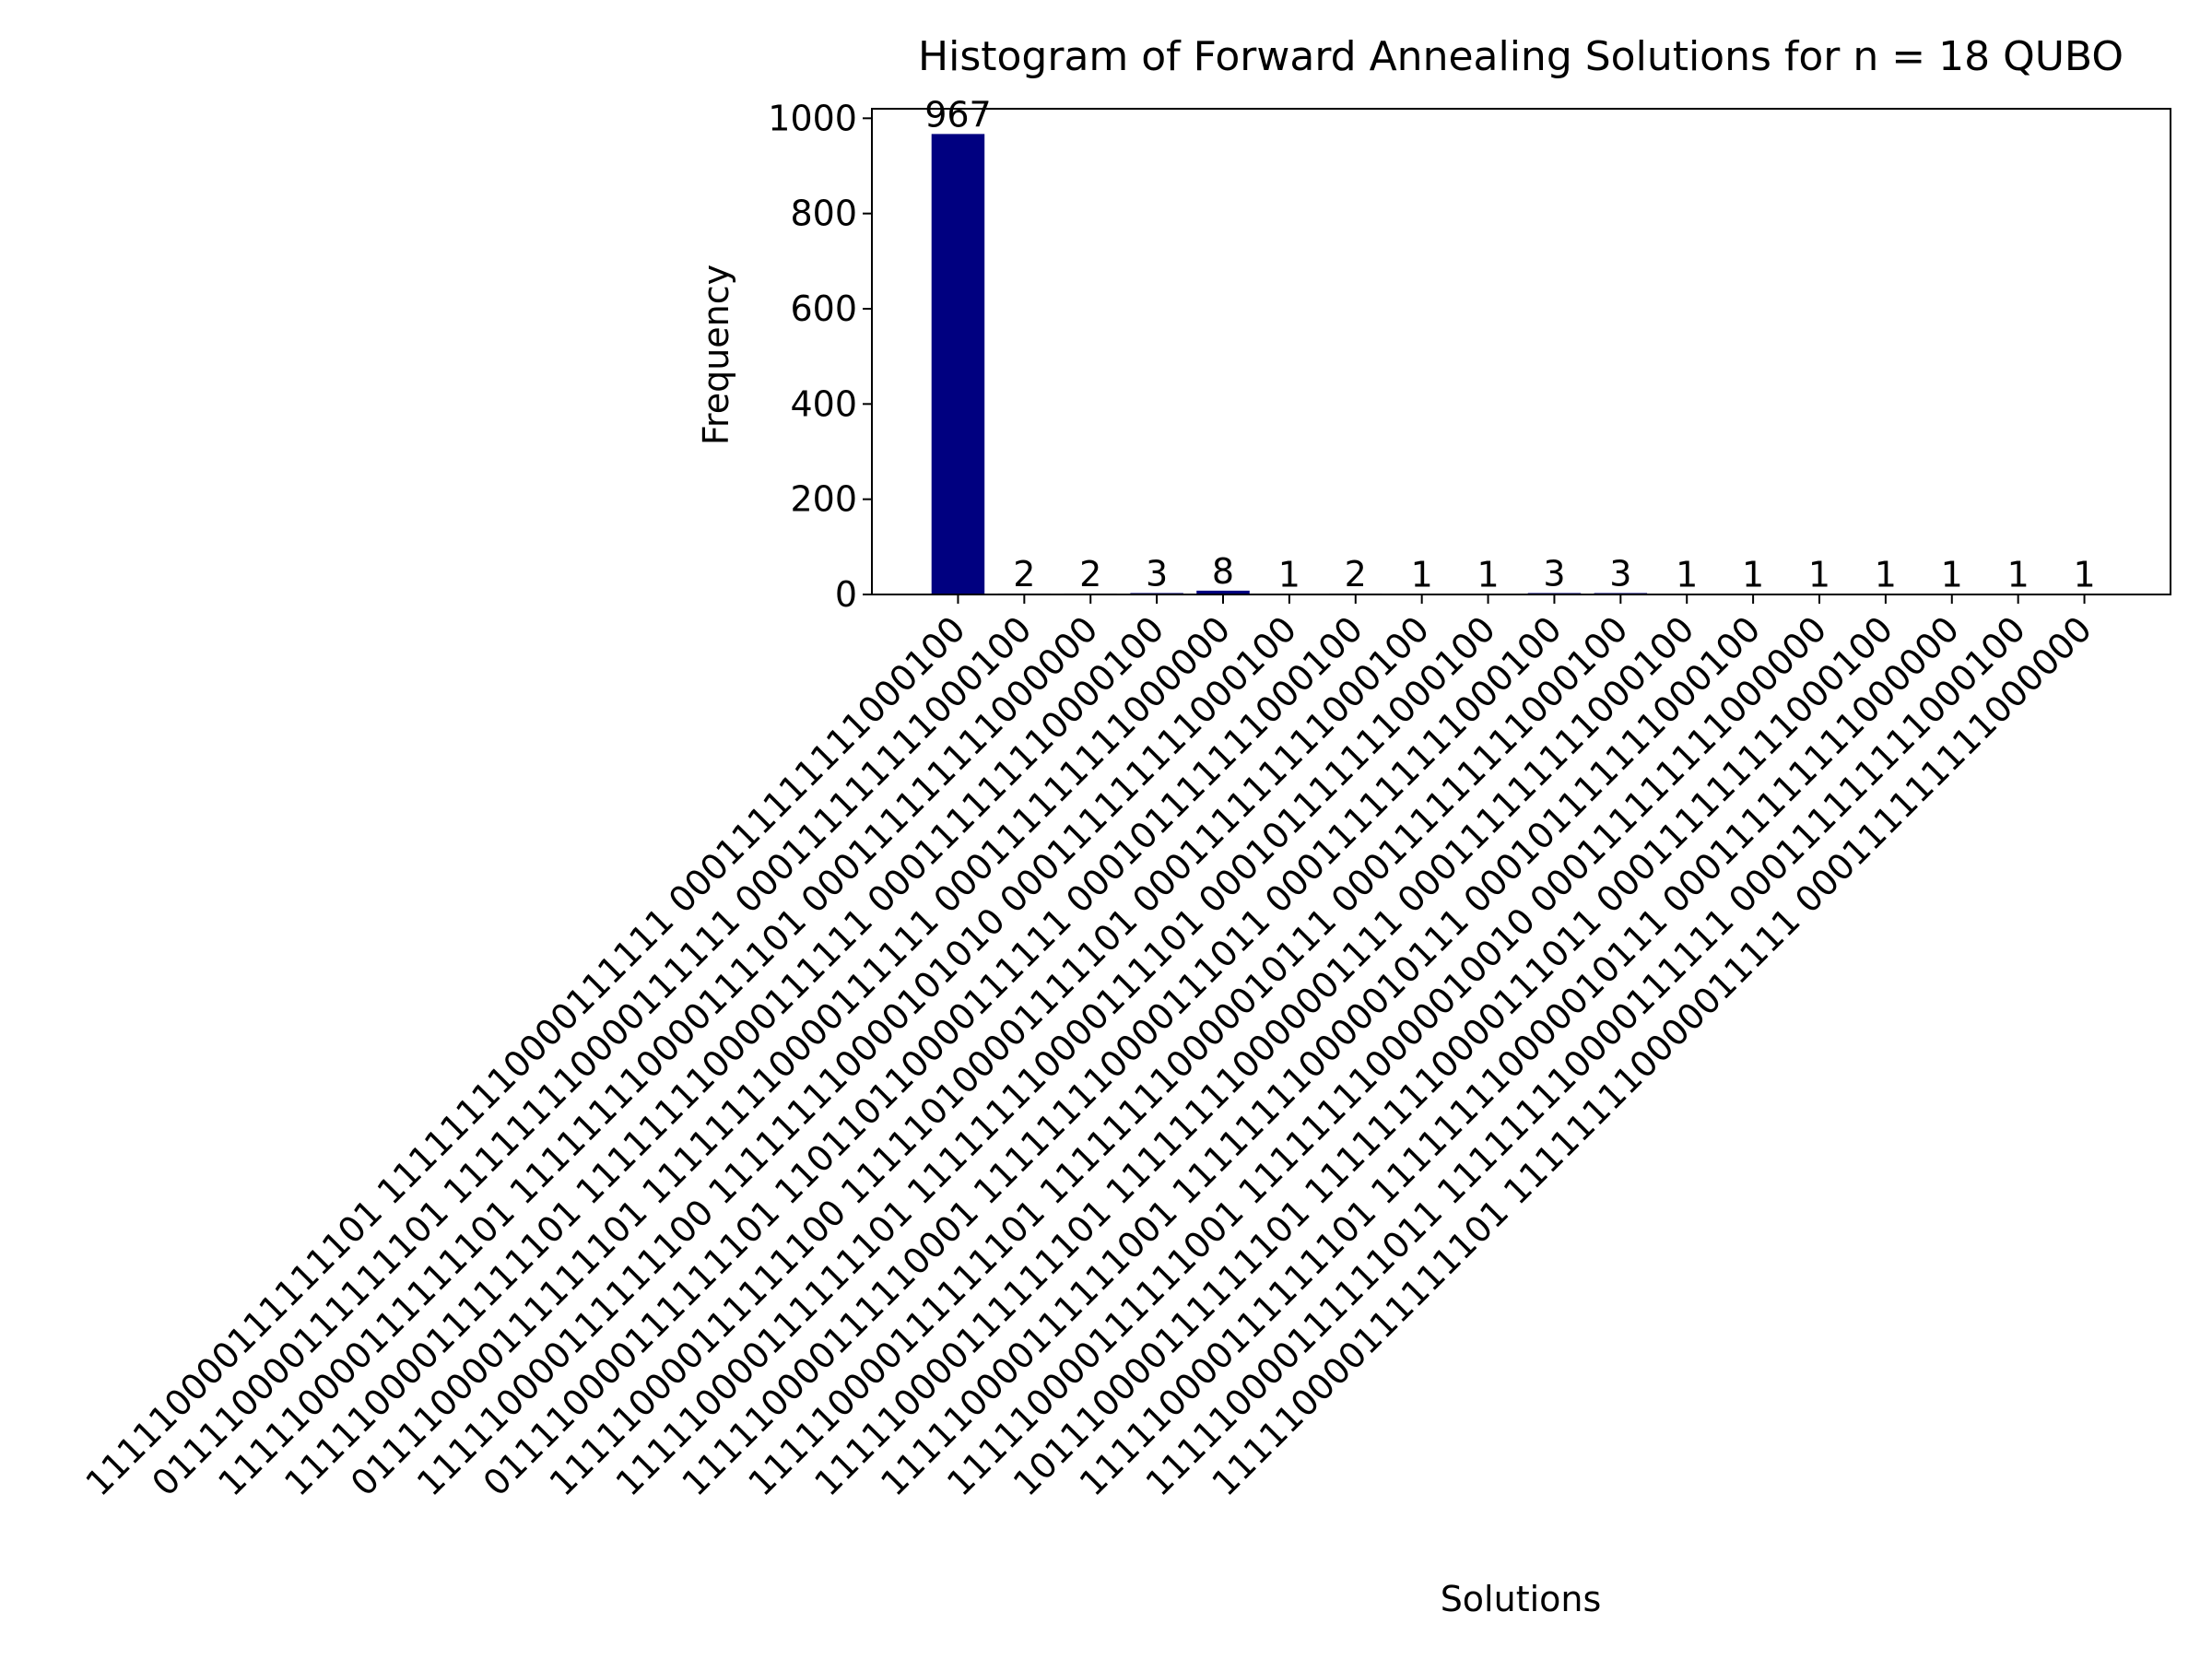 The height and width of the screenshot is (1659, 2212). What do you see at coordinates (823, 499) in the screenshot?
I see `y-tick-label: 200` at bounding box center [823, 499].